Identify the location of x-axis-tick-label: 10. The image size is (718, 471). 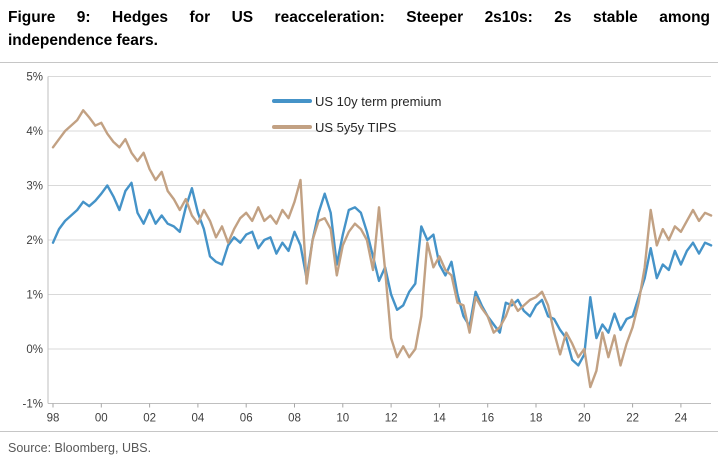
(342, 419).